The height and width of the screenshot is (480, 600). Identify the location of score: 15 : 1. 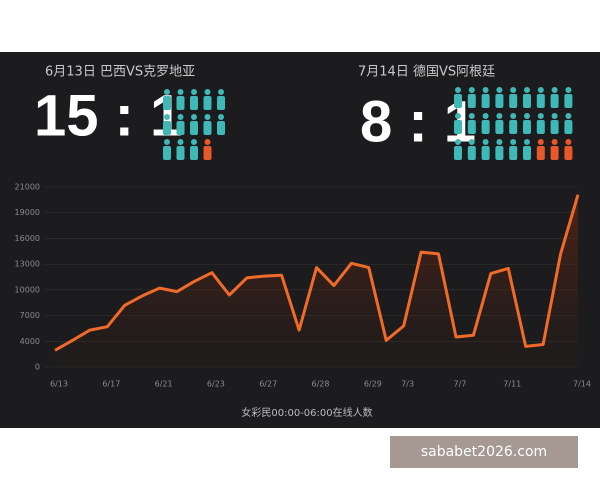
(108, 115).